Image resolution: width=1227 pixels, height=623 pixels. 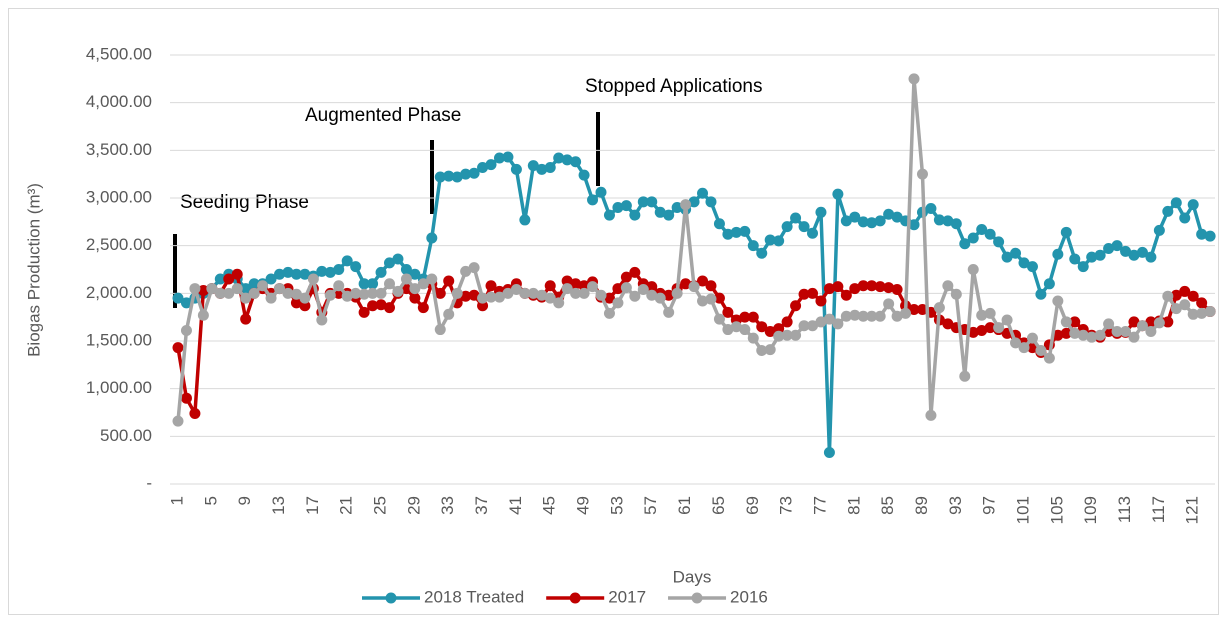 I want to click on x-tick-label: 105, so click(x=1056, y=510).